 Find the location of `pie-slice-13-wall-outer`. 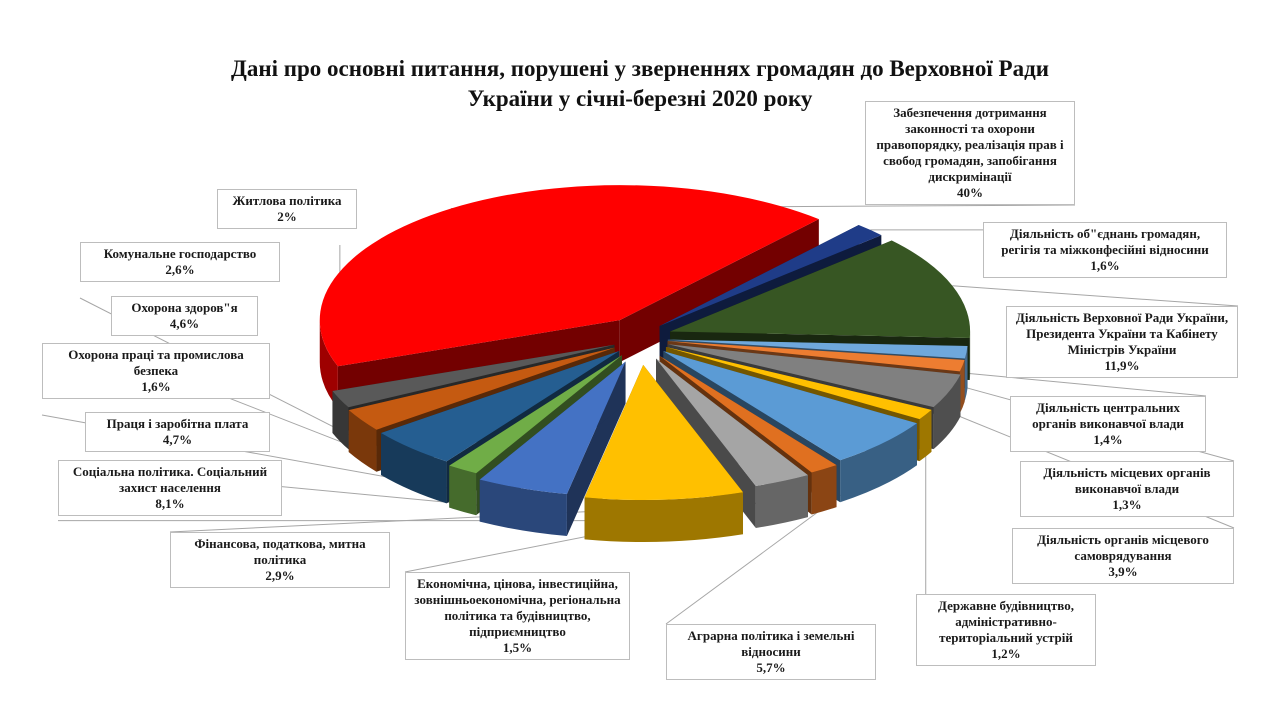

pie-slice-13-wall-outer is located at coordinates (463, 490).